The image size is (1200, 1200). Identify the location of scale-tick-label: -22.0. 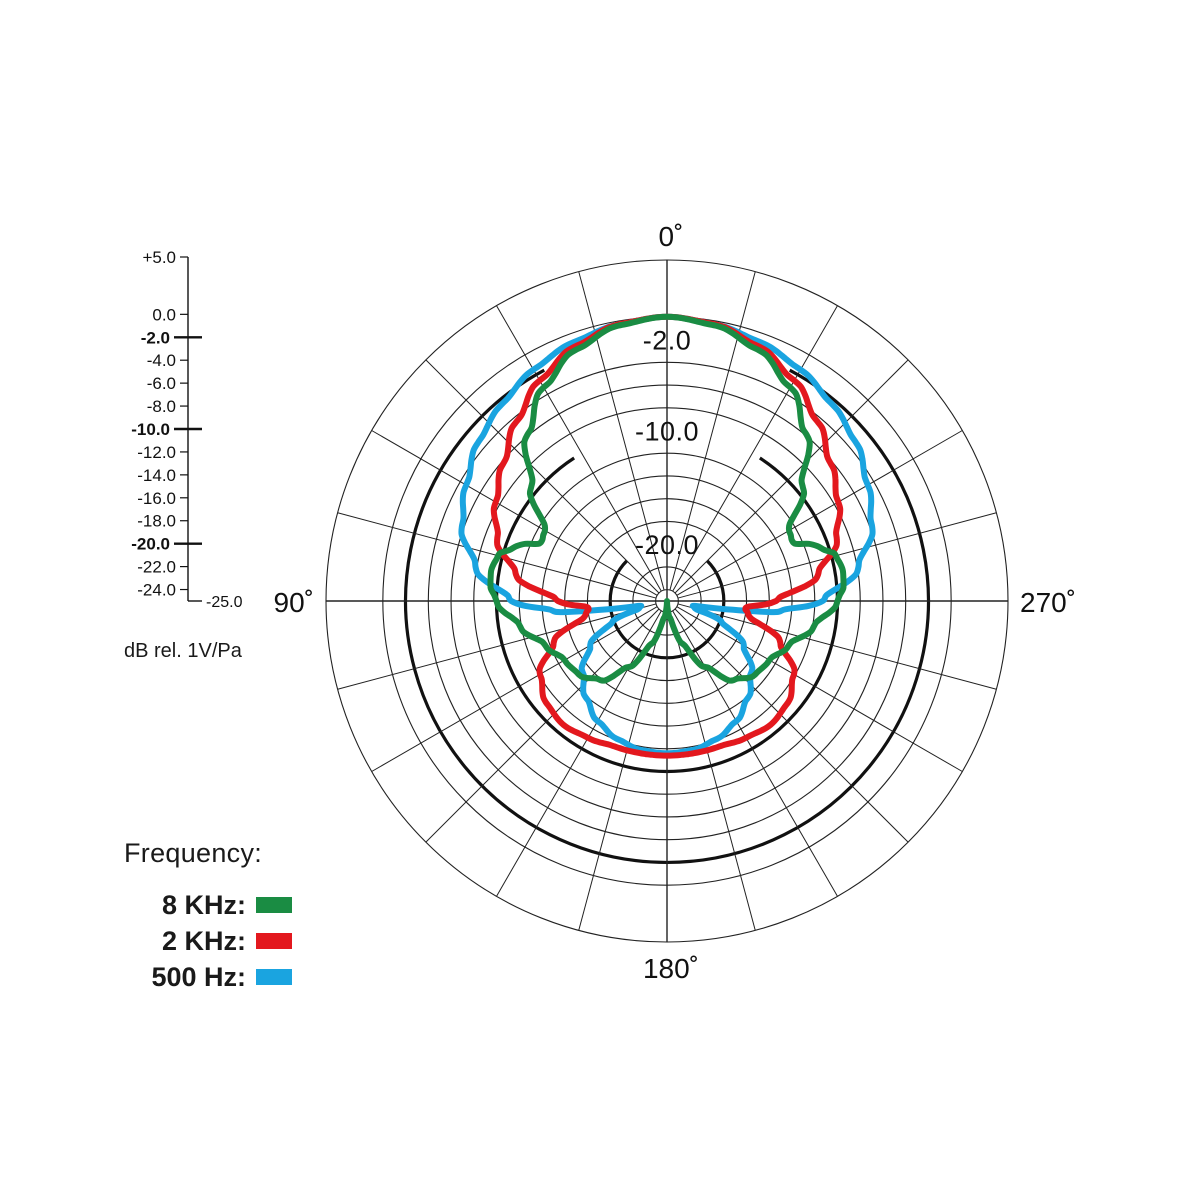
(156, 567).